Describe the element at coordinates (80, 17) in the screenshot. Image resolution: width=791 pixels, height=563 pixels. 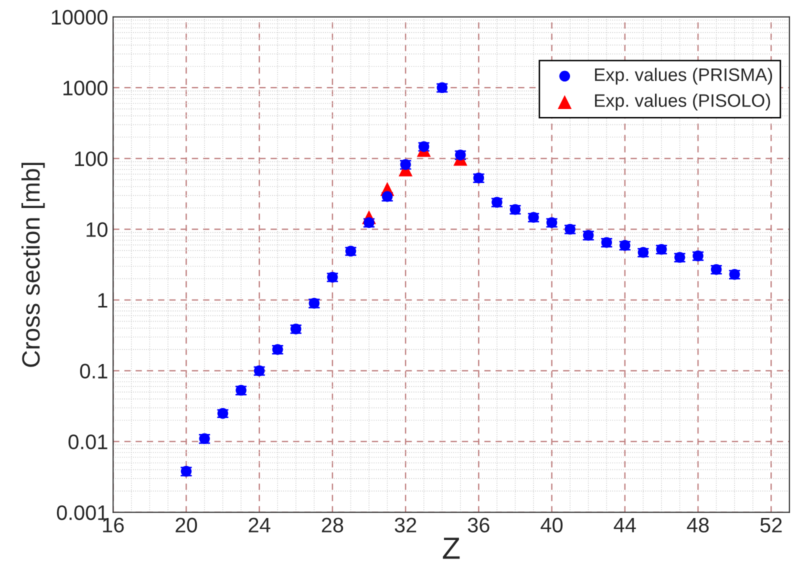
I see `y-tick-label: 10000` at that location.